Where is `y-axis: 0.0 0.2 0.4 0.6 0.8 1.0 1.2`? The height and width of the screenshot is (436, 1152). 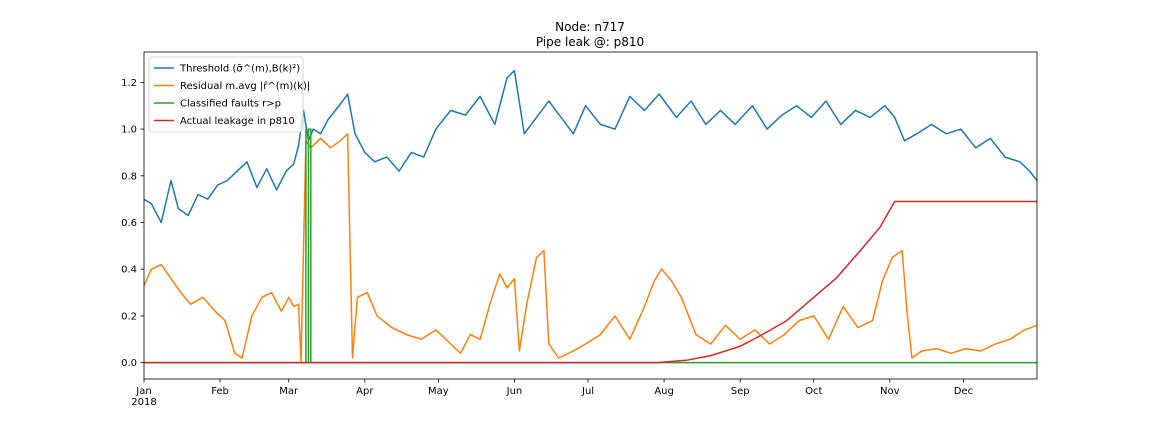
y-axis: 0.0 0.2 0.4 0.6 0.8 1.0 1.2 is located at coordinates (132, 223).